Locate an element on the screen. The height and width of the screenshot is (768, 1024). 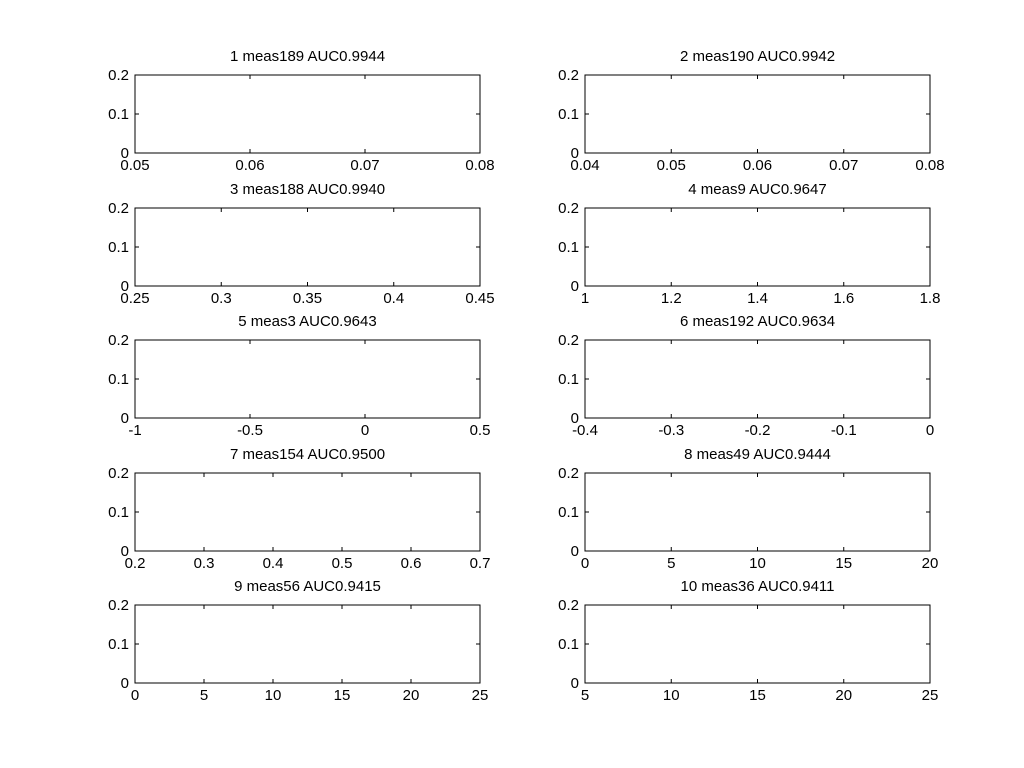
histogram-panel-10: 5 10 15 20 25 0 0.1 0.2 10 meas36 AUC0.9411 is located at coordinates (748, 641).